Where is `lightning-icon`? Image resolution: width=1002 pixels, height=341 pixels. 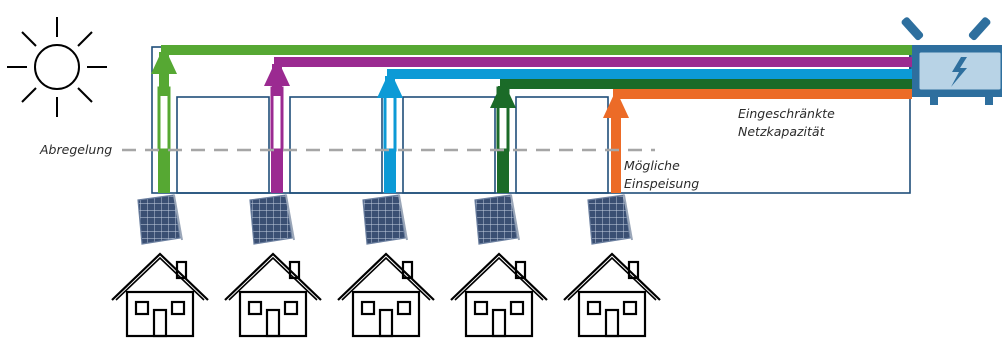
lightning-icon is located at coordinates (959, 72).